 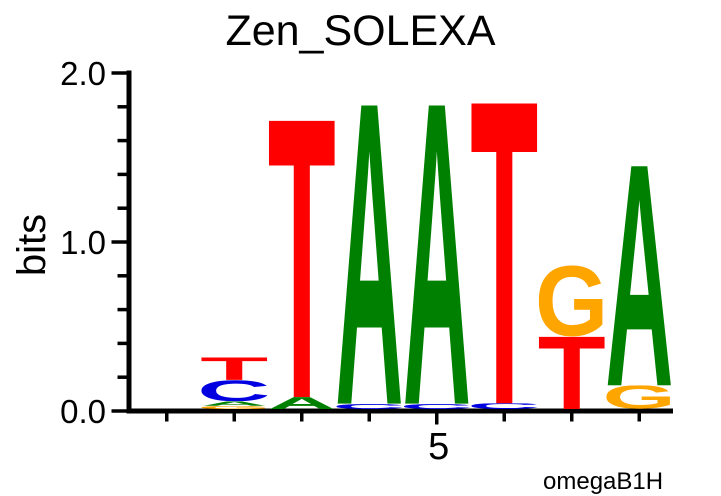 I want to click on watermark-label: omegaB1H, so click(x=603, y=481).